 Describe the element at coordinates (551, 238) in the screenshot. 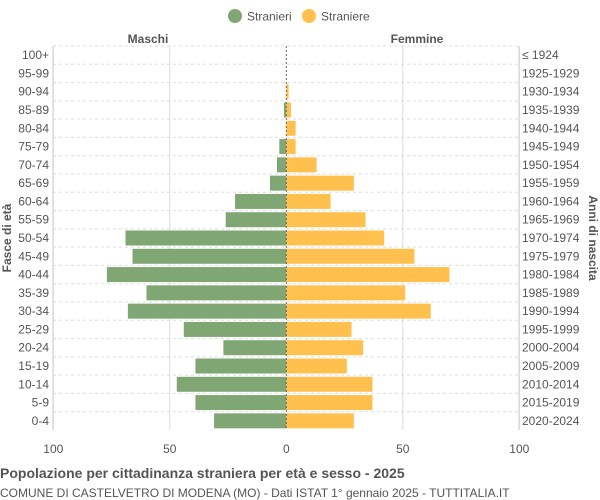

I see `birth-year-label: 1970-1974` at that location.